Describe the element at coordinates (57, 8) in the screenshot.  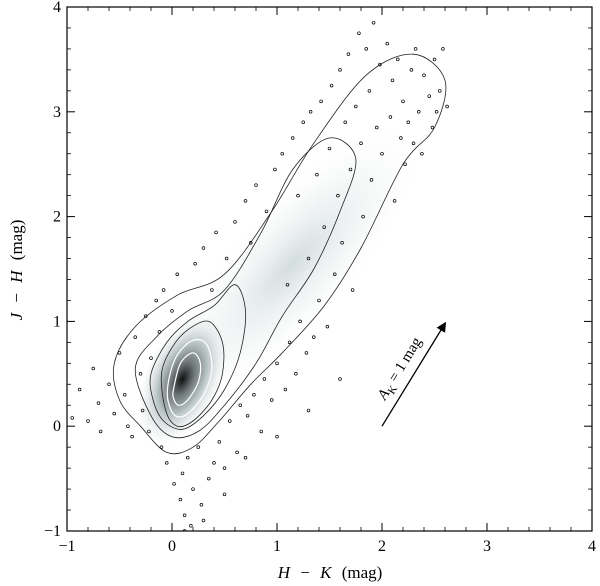
I see `y-tick-label: 4` at that location.